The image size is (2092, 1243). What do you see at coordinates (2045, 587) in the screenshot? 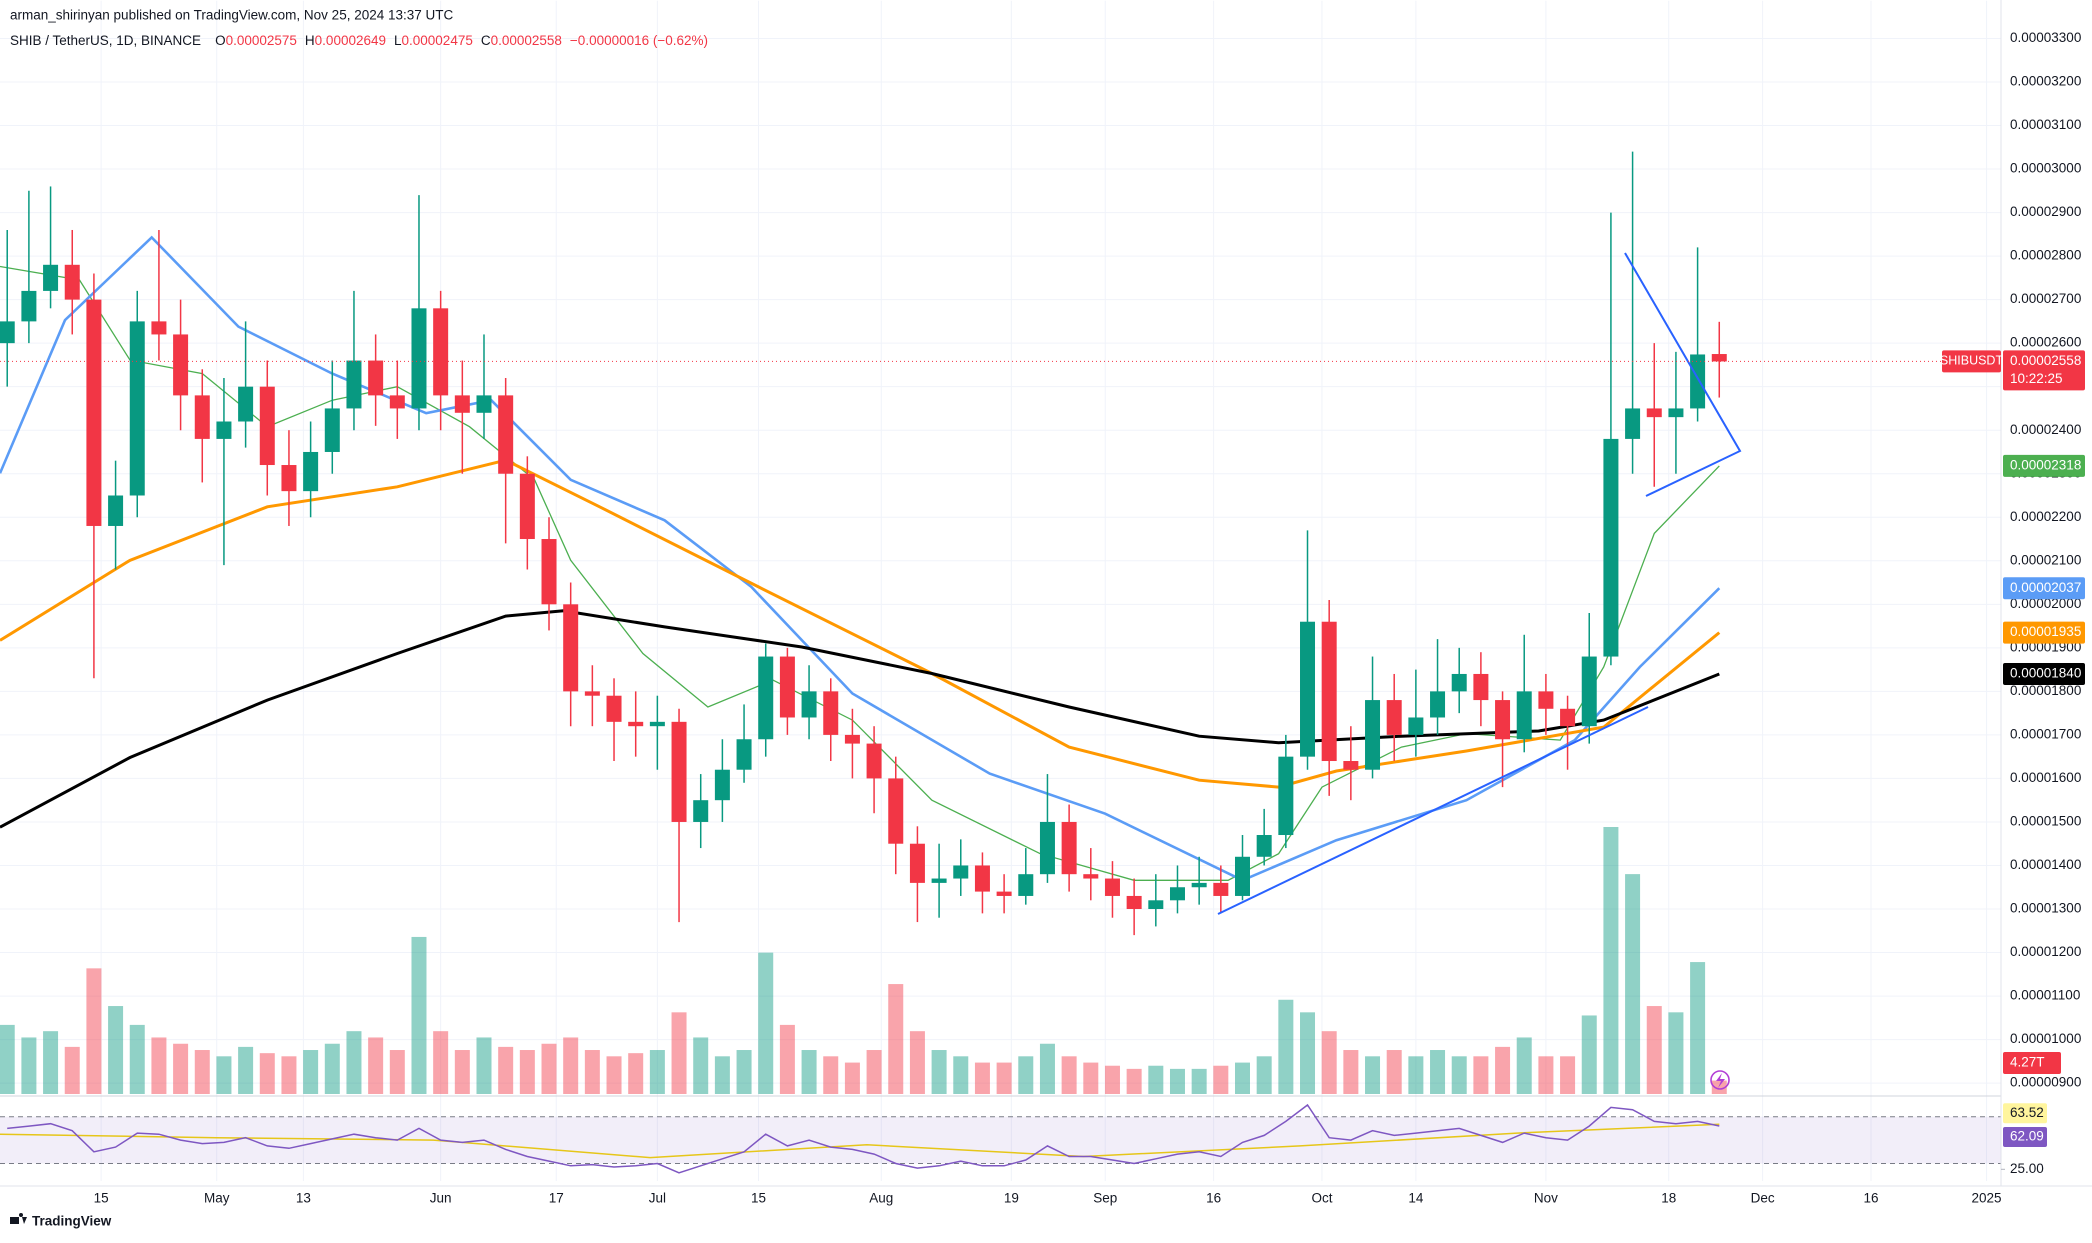
I see `ma-tag-text: 0.00002037` at bounding box center [2045, 587].